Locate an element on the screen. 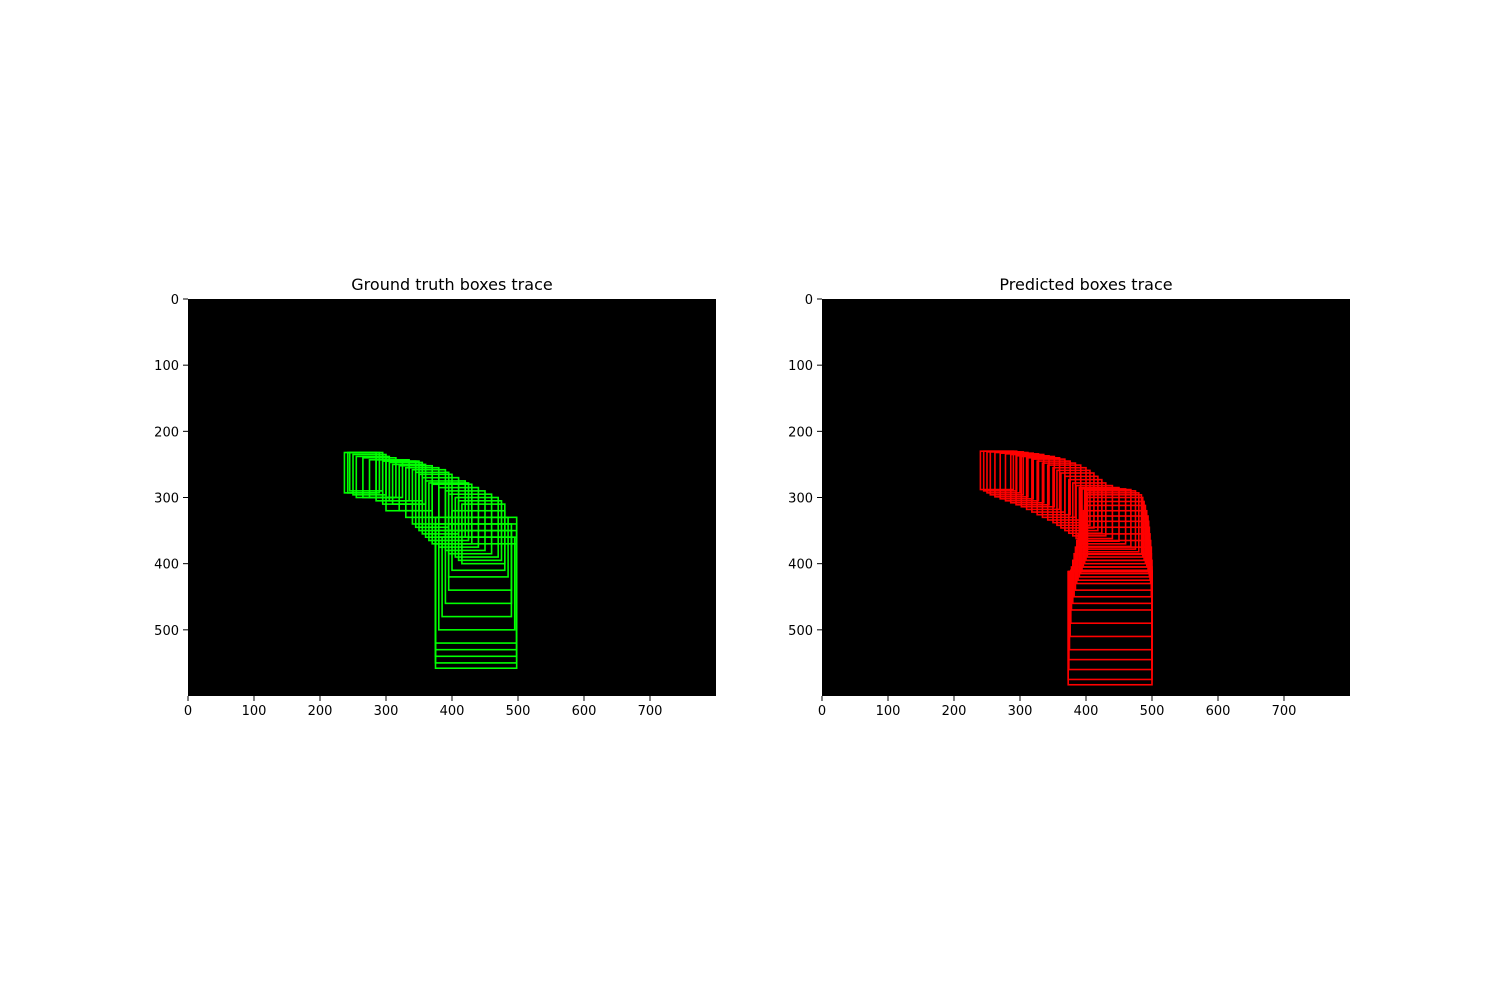  ground-truth-x-tick-label: 300 is located at coordinates (386, 711).